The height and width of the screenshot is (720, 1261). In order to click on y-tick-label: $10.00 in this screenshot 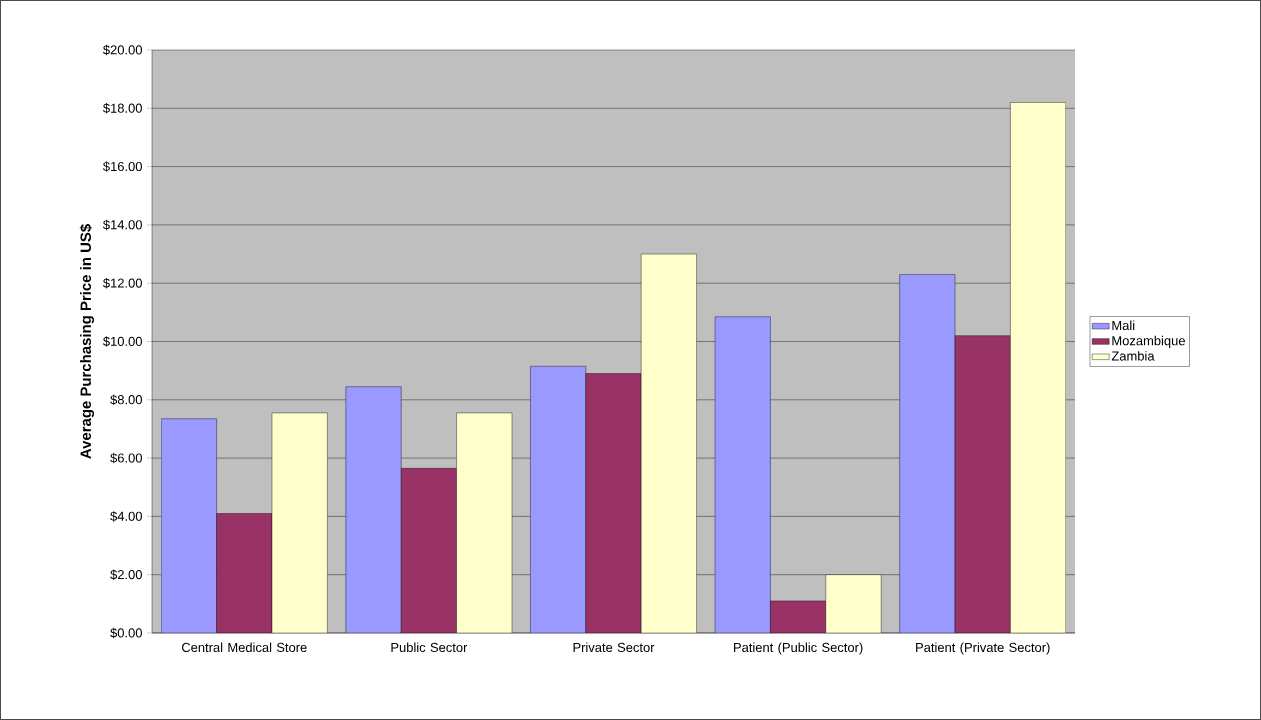, I will do `click(122, 341)`.